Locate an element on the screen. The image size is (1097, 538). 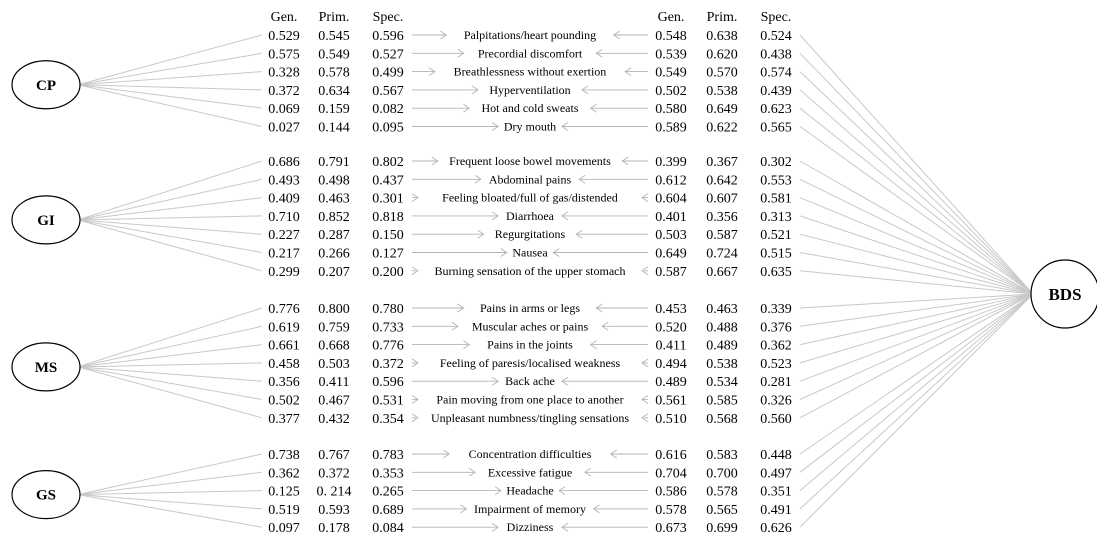
right-loading-value: 0.339 is located at coordinates (776, 309).